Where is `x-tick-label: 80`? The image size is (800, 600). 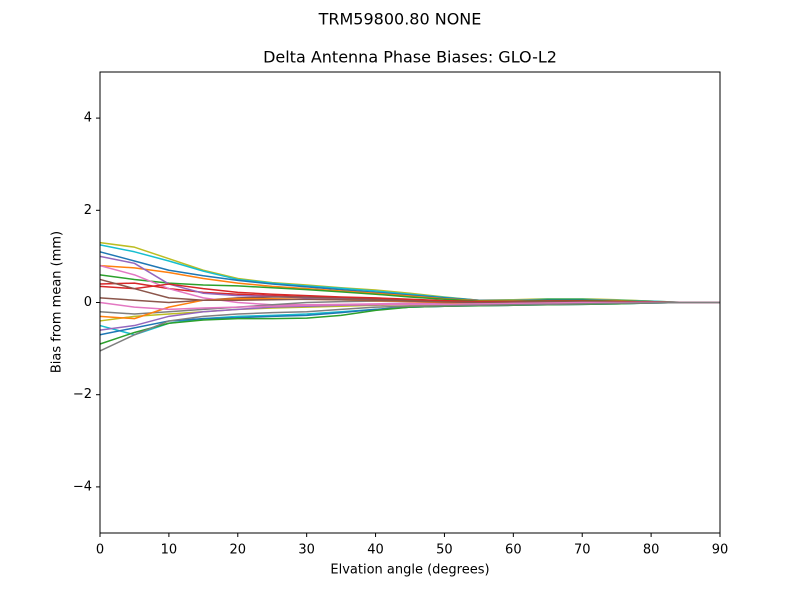
x-tick-label: 80 is located at coordinates (651, 550).